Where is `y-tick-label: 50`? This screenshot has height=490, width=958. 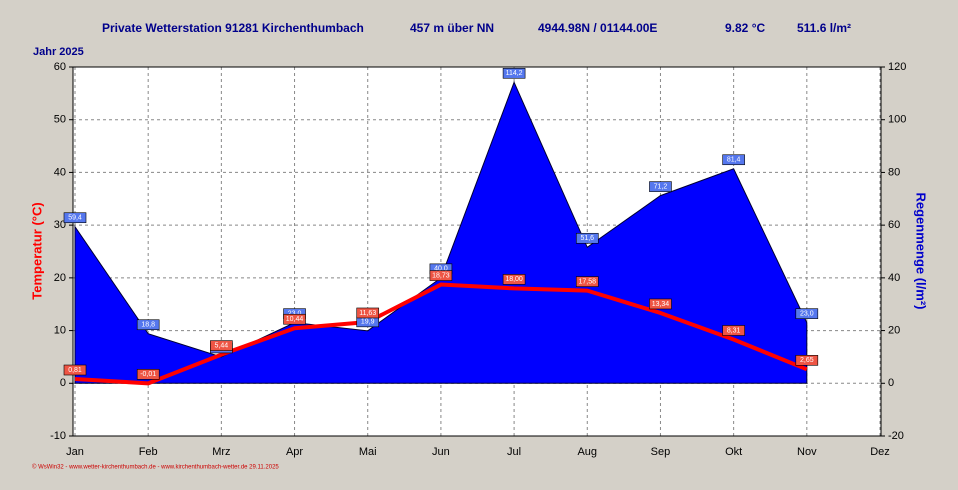
y-tick-label: 50 is located at coordinates (60, 120).